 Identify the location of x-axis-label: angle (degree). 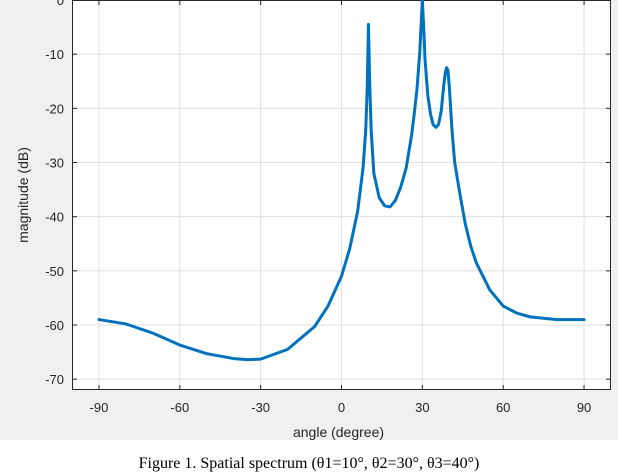
(338, 432).